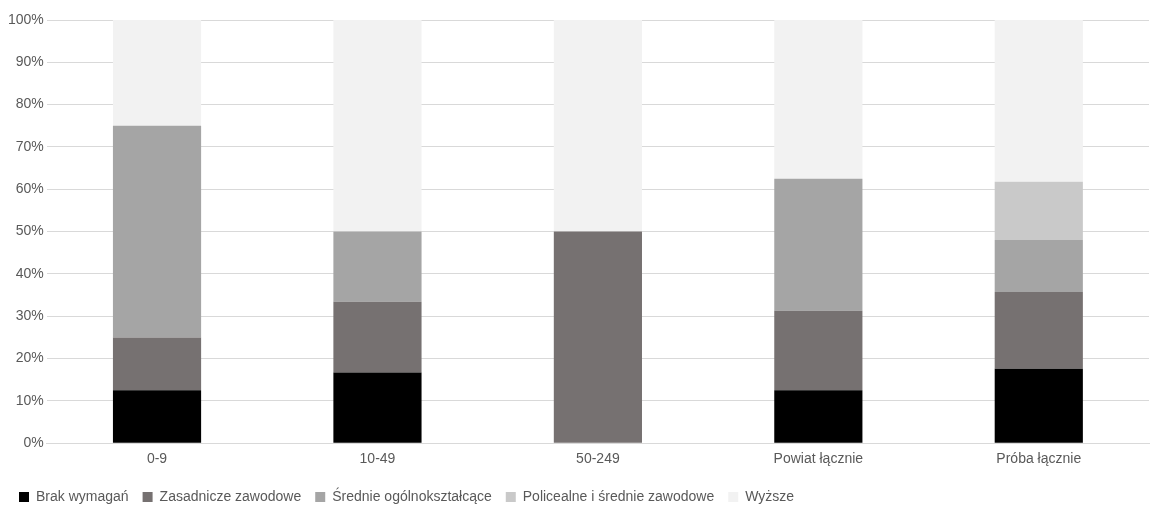  What do you see at coordinates (25, 18) in the screenshot?
I see `y-tick-label: 100%` at bounding box center [25, 18].